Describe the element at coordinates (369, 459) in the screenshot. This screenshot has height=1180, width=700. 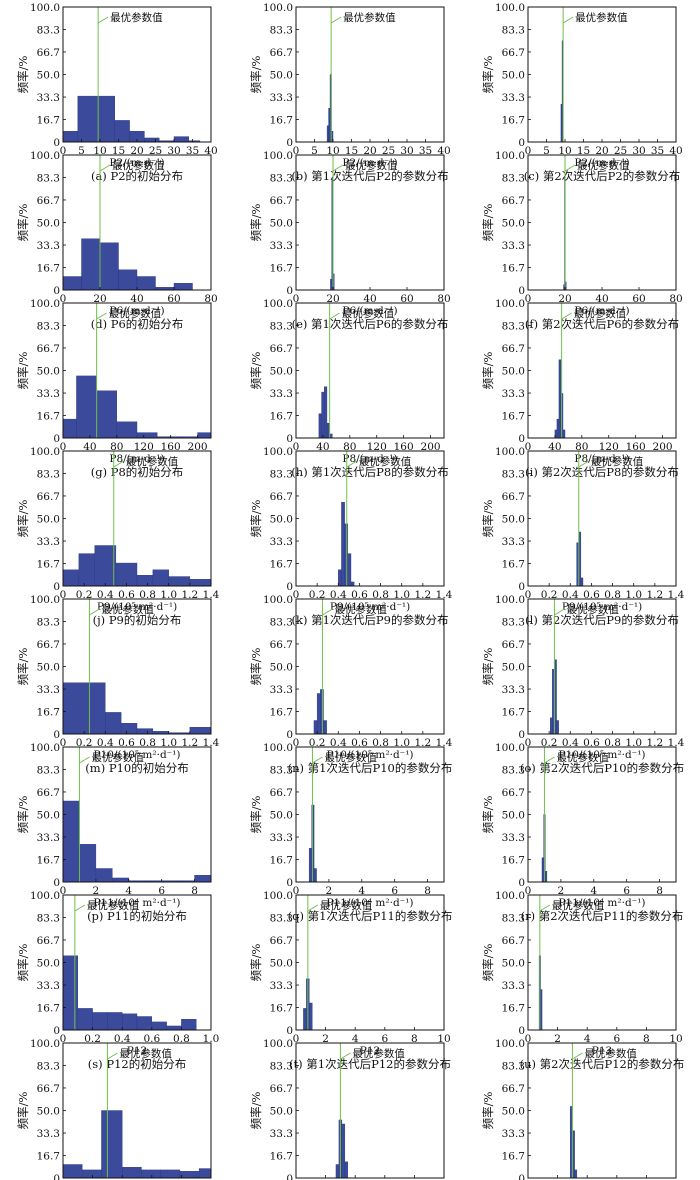
I see `x-axis-label: P8/(m·d⁻¹)` at that location.